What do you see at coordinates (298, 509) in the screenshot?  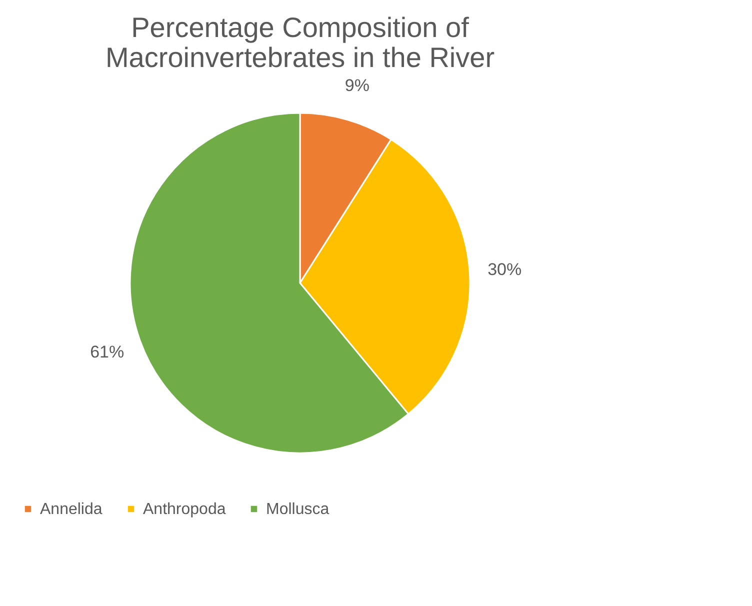 I see `legend-label: Mollusca` at bounding box center [298, 509].